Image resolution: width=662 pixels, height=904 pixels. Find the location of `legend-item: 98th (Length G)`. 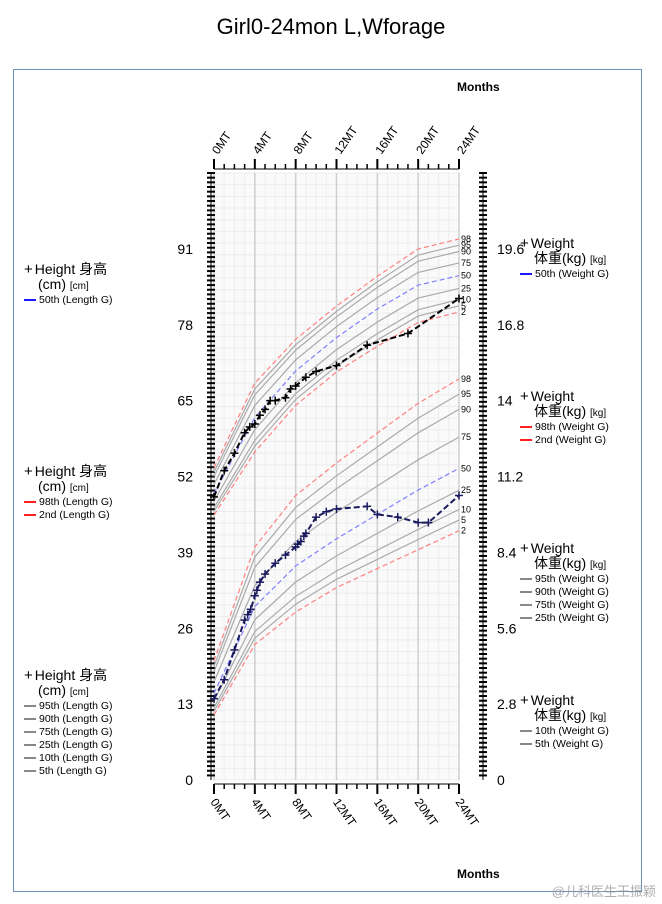

legend-item: 98th (Length G) is located at coordinates (68, 502).